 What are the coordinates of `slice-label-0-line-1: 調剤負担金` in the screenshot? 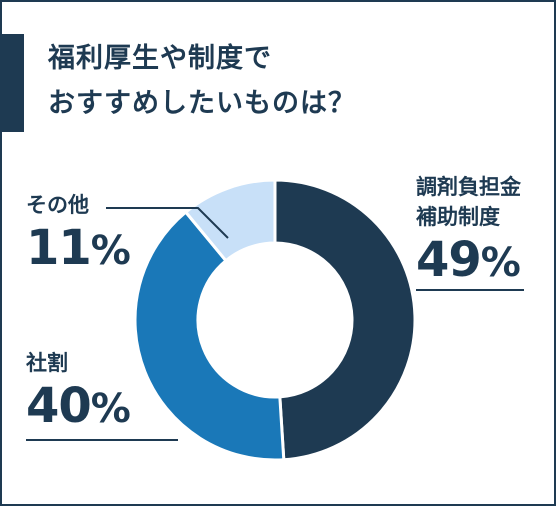 It's located at (468, 187).